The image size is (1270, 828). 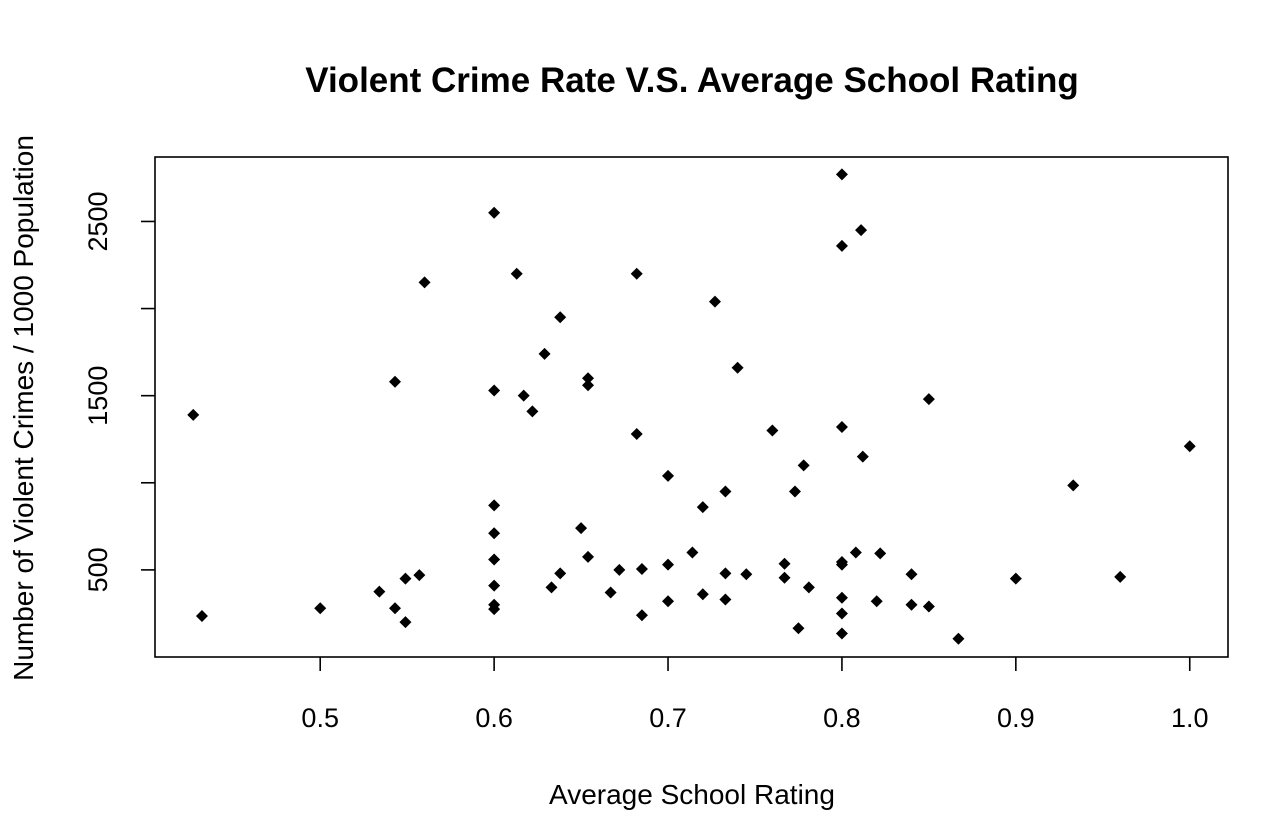 What do you see at coordinates (1016, 718) in the screenshot?
I see `x-tick-label: 0.9` at bounding box center [1016, 718].